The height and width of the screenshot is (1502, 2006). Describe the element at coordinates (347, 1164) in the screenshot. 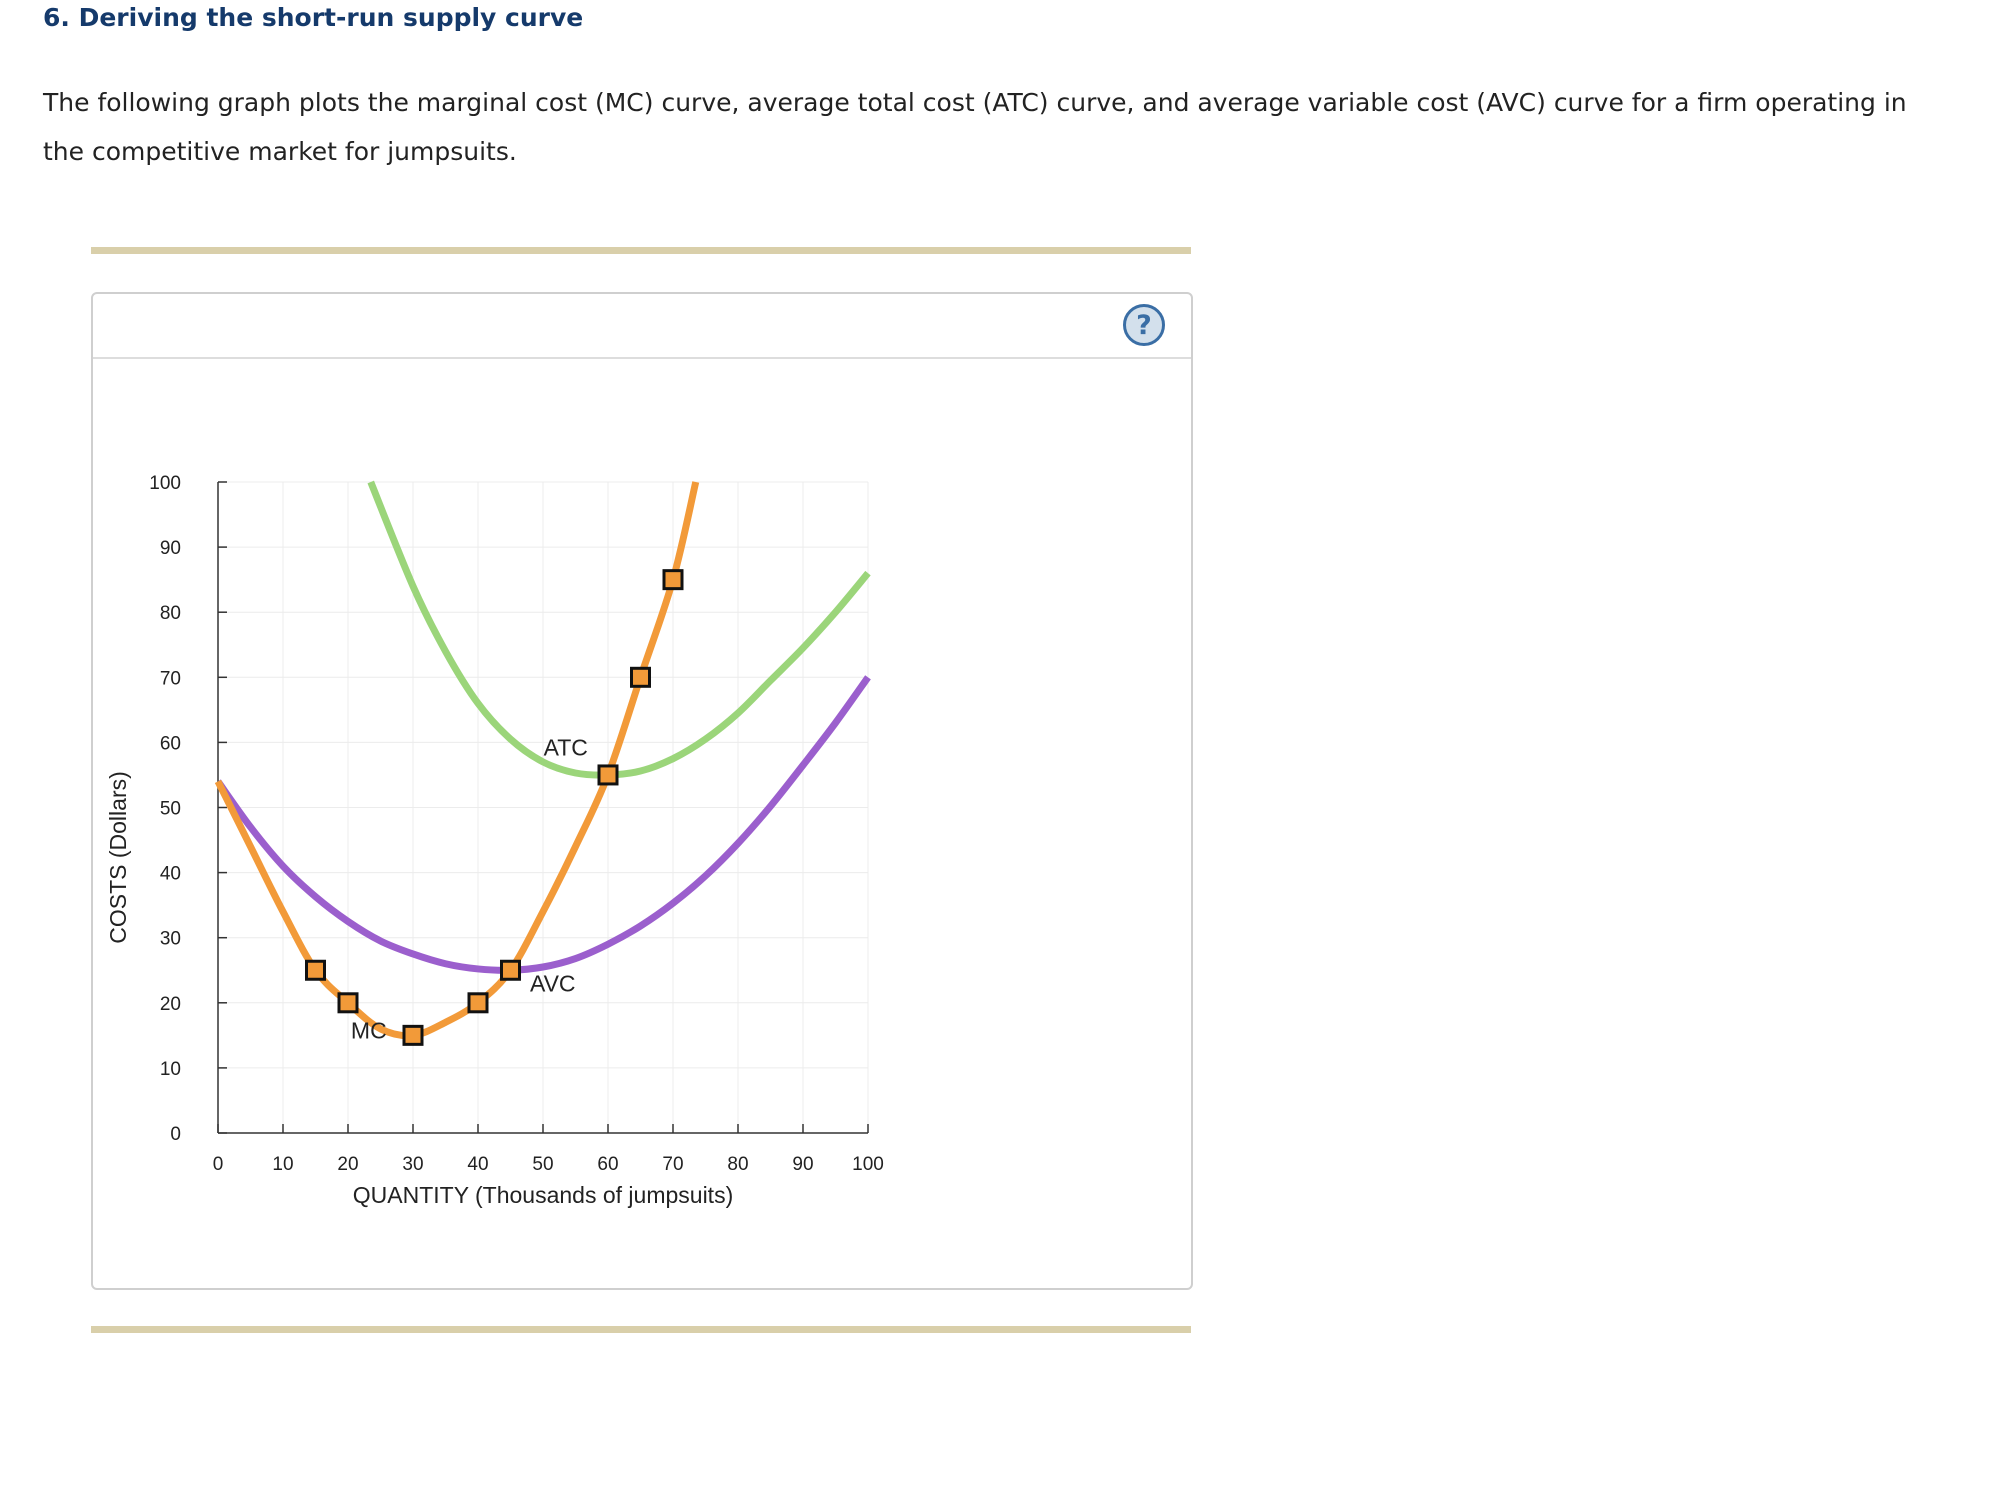

I see `x-tick-label: 20` at that location.